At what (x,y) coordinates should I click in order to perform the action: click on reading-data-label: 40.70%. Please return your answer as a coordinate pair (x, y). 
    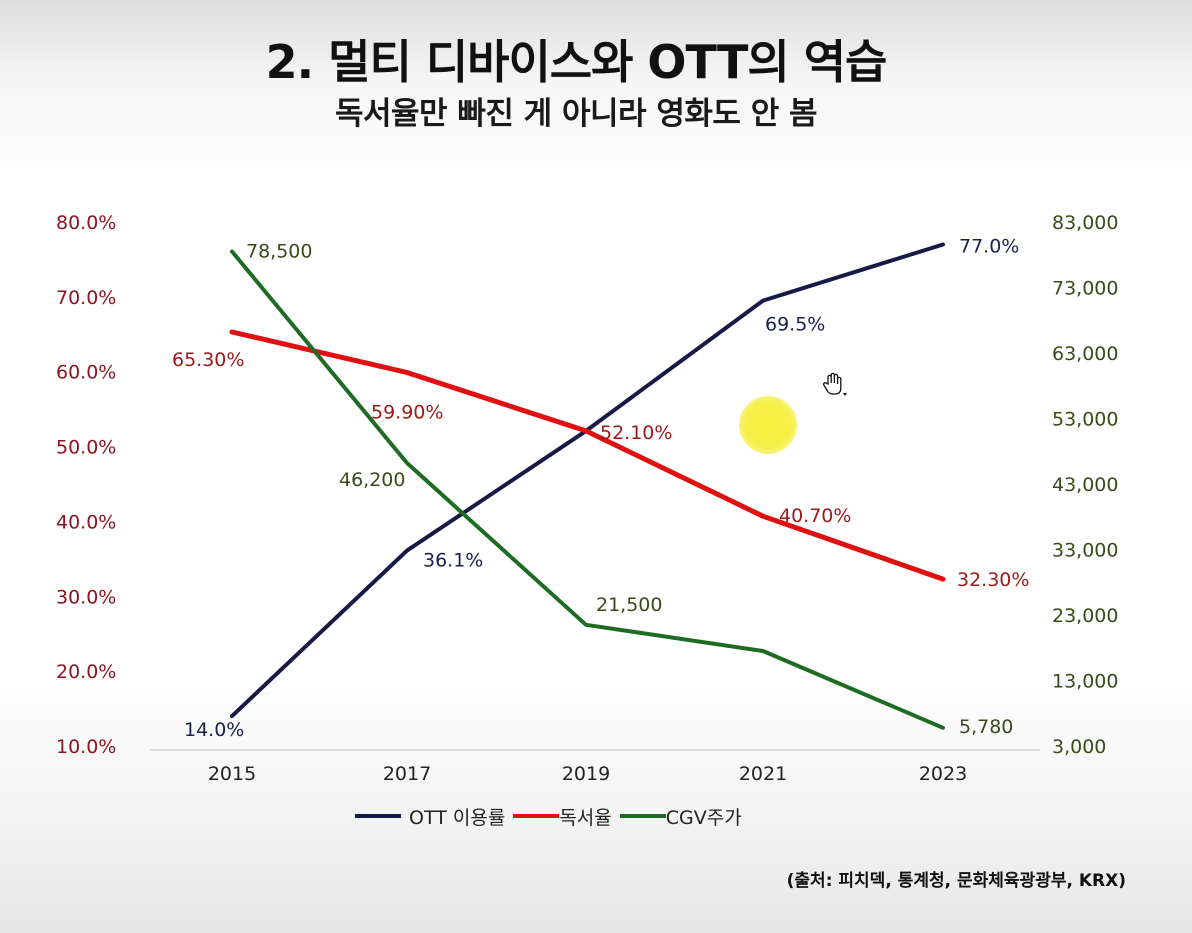
    Looking at the image, I should click on (815, 516).